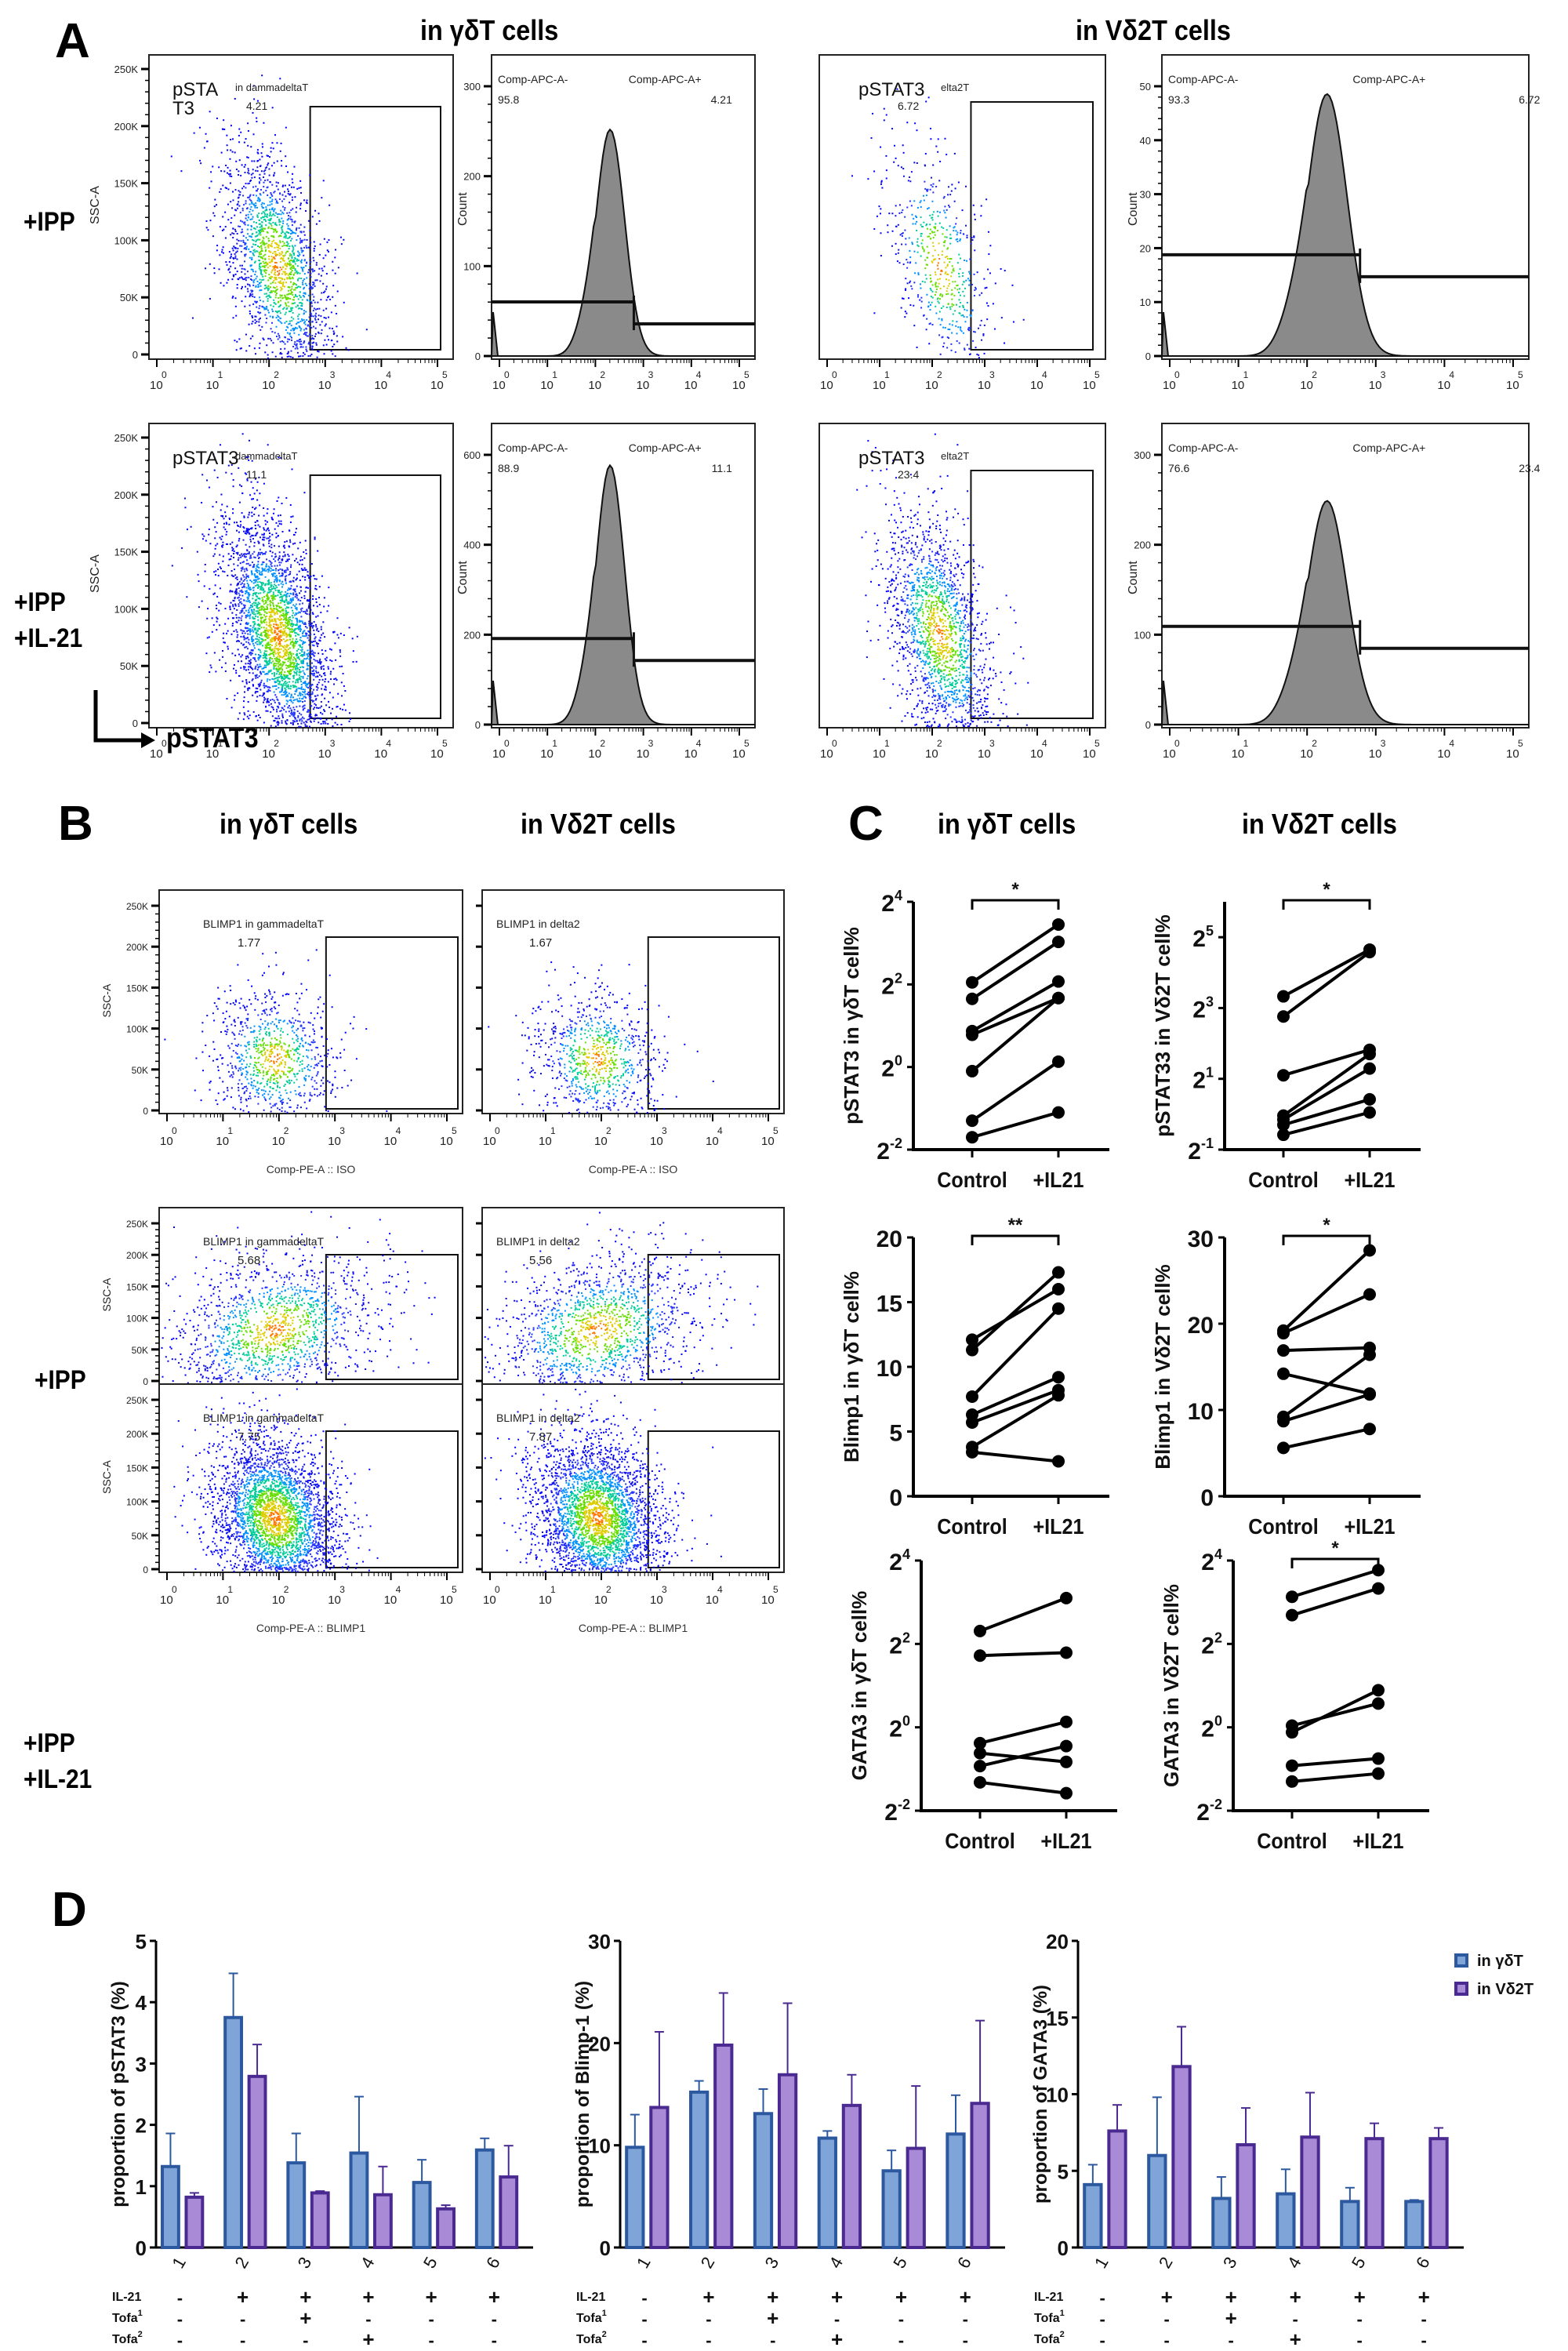 This screenshot has width=1568, height=2351. Describe the element at coordinates (135, 723) in the screenshot. I see `y-tick-label: 0` at that location.